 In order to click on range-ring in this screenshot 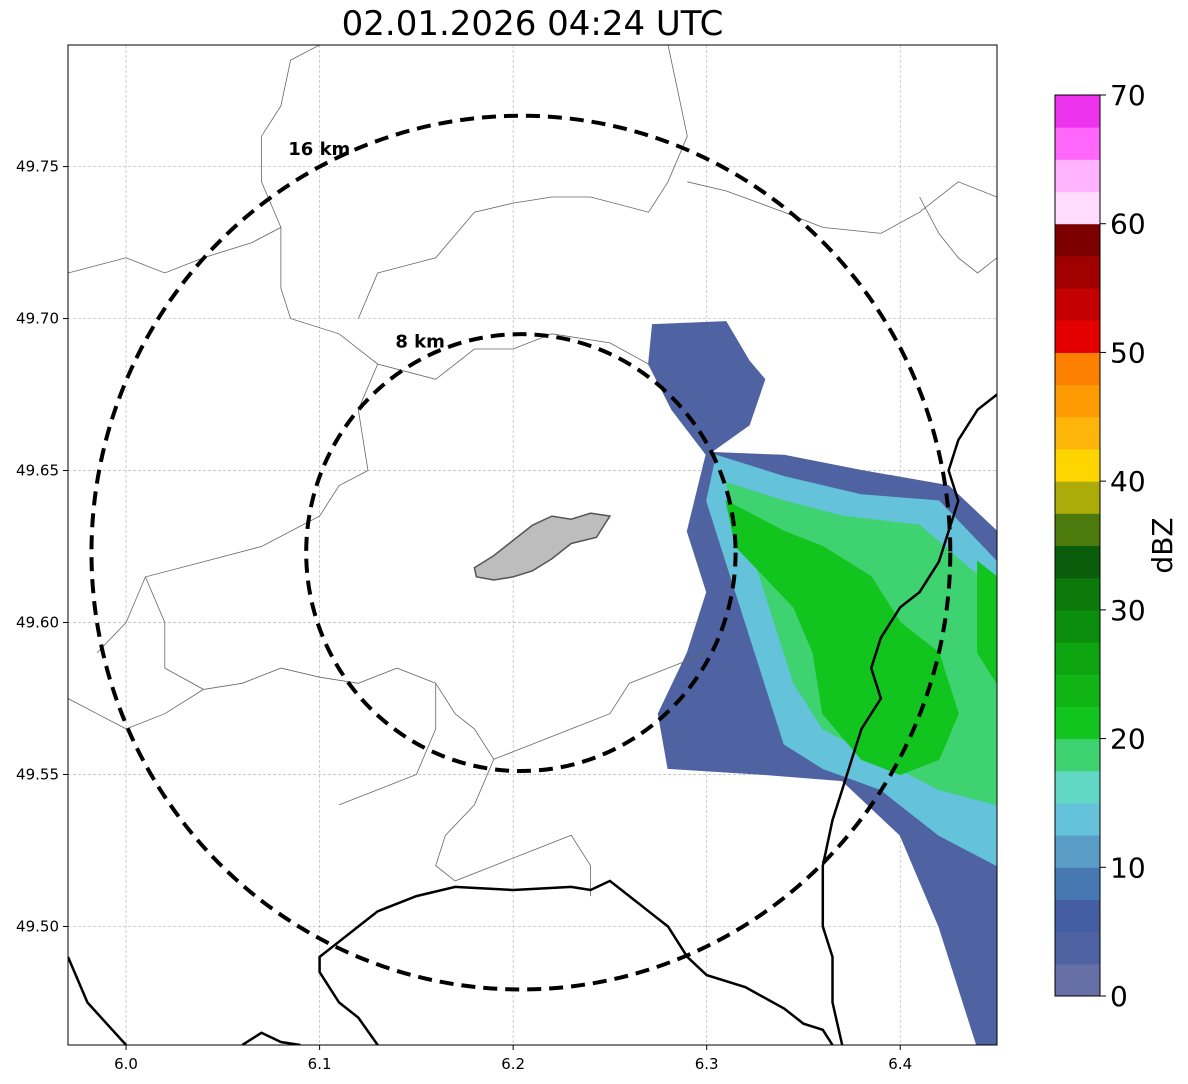, I will do `click(521, 553)`.